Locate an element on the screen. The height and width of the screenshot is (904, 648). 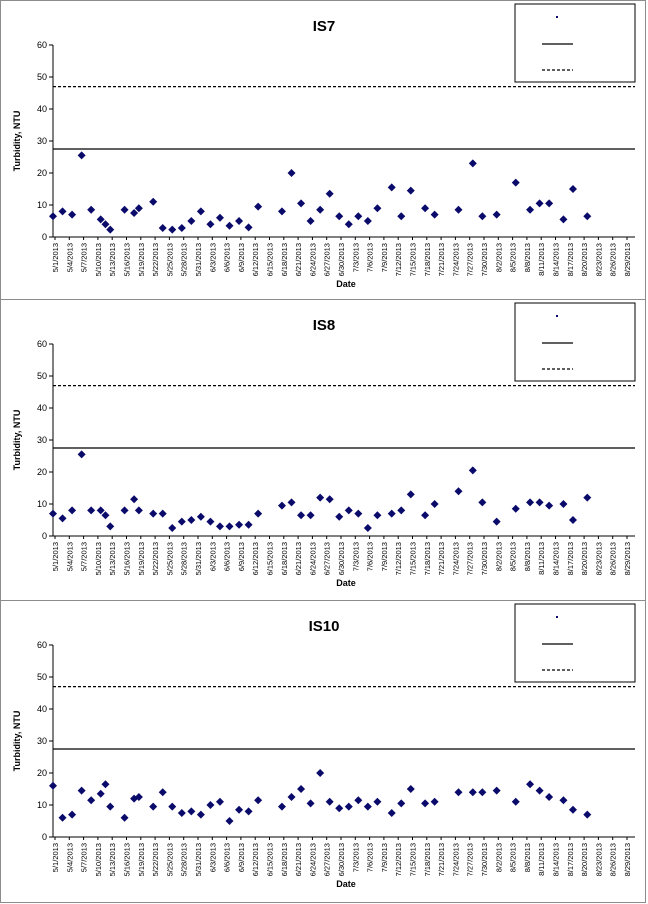
x-tick-label: 6/12/2013 is located at coordinates (255, 259).